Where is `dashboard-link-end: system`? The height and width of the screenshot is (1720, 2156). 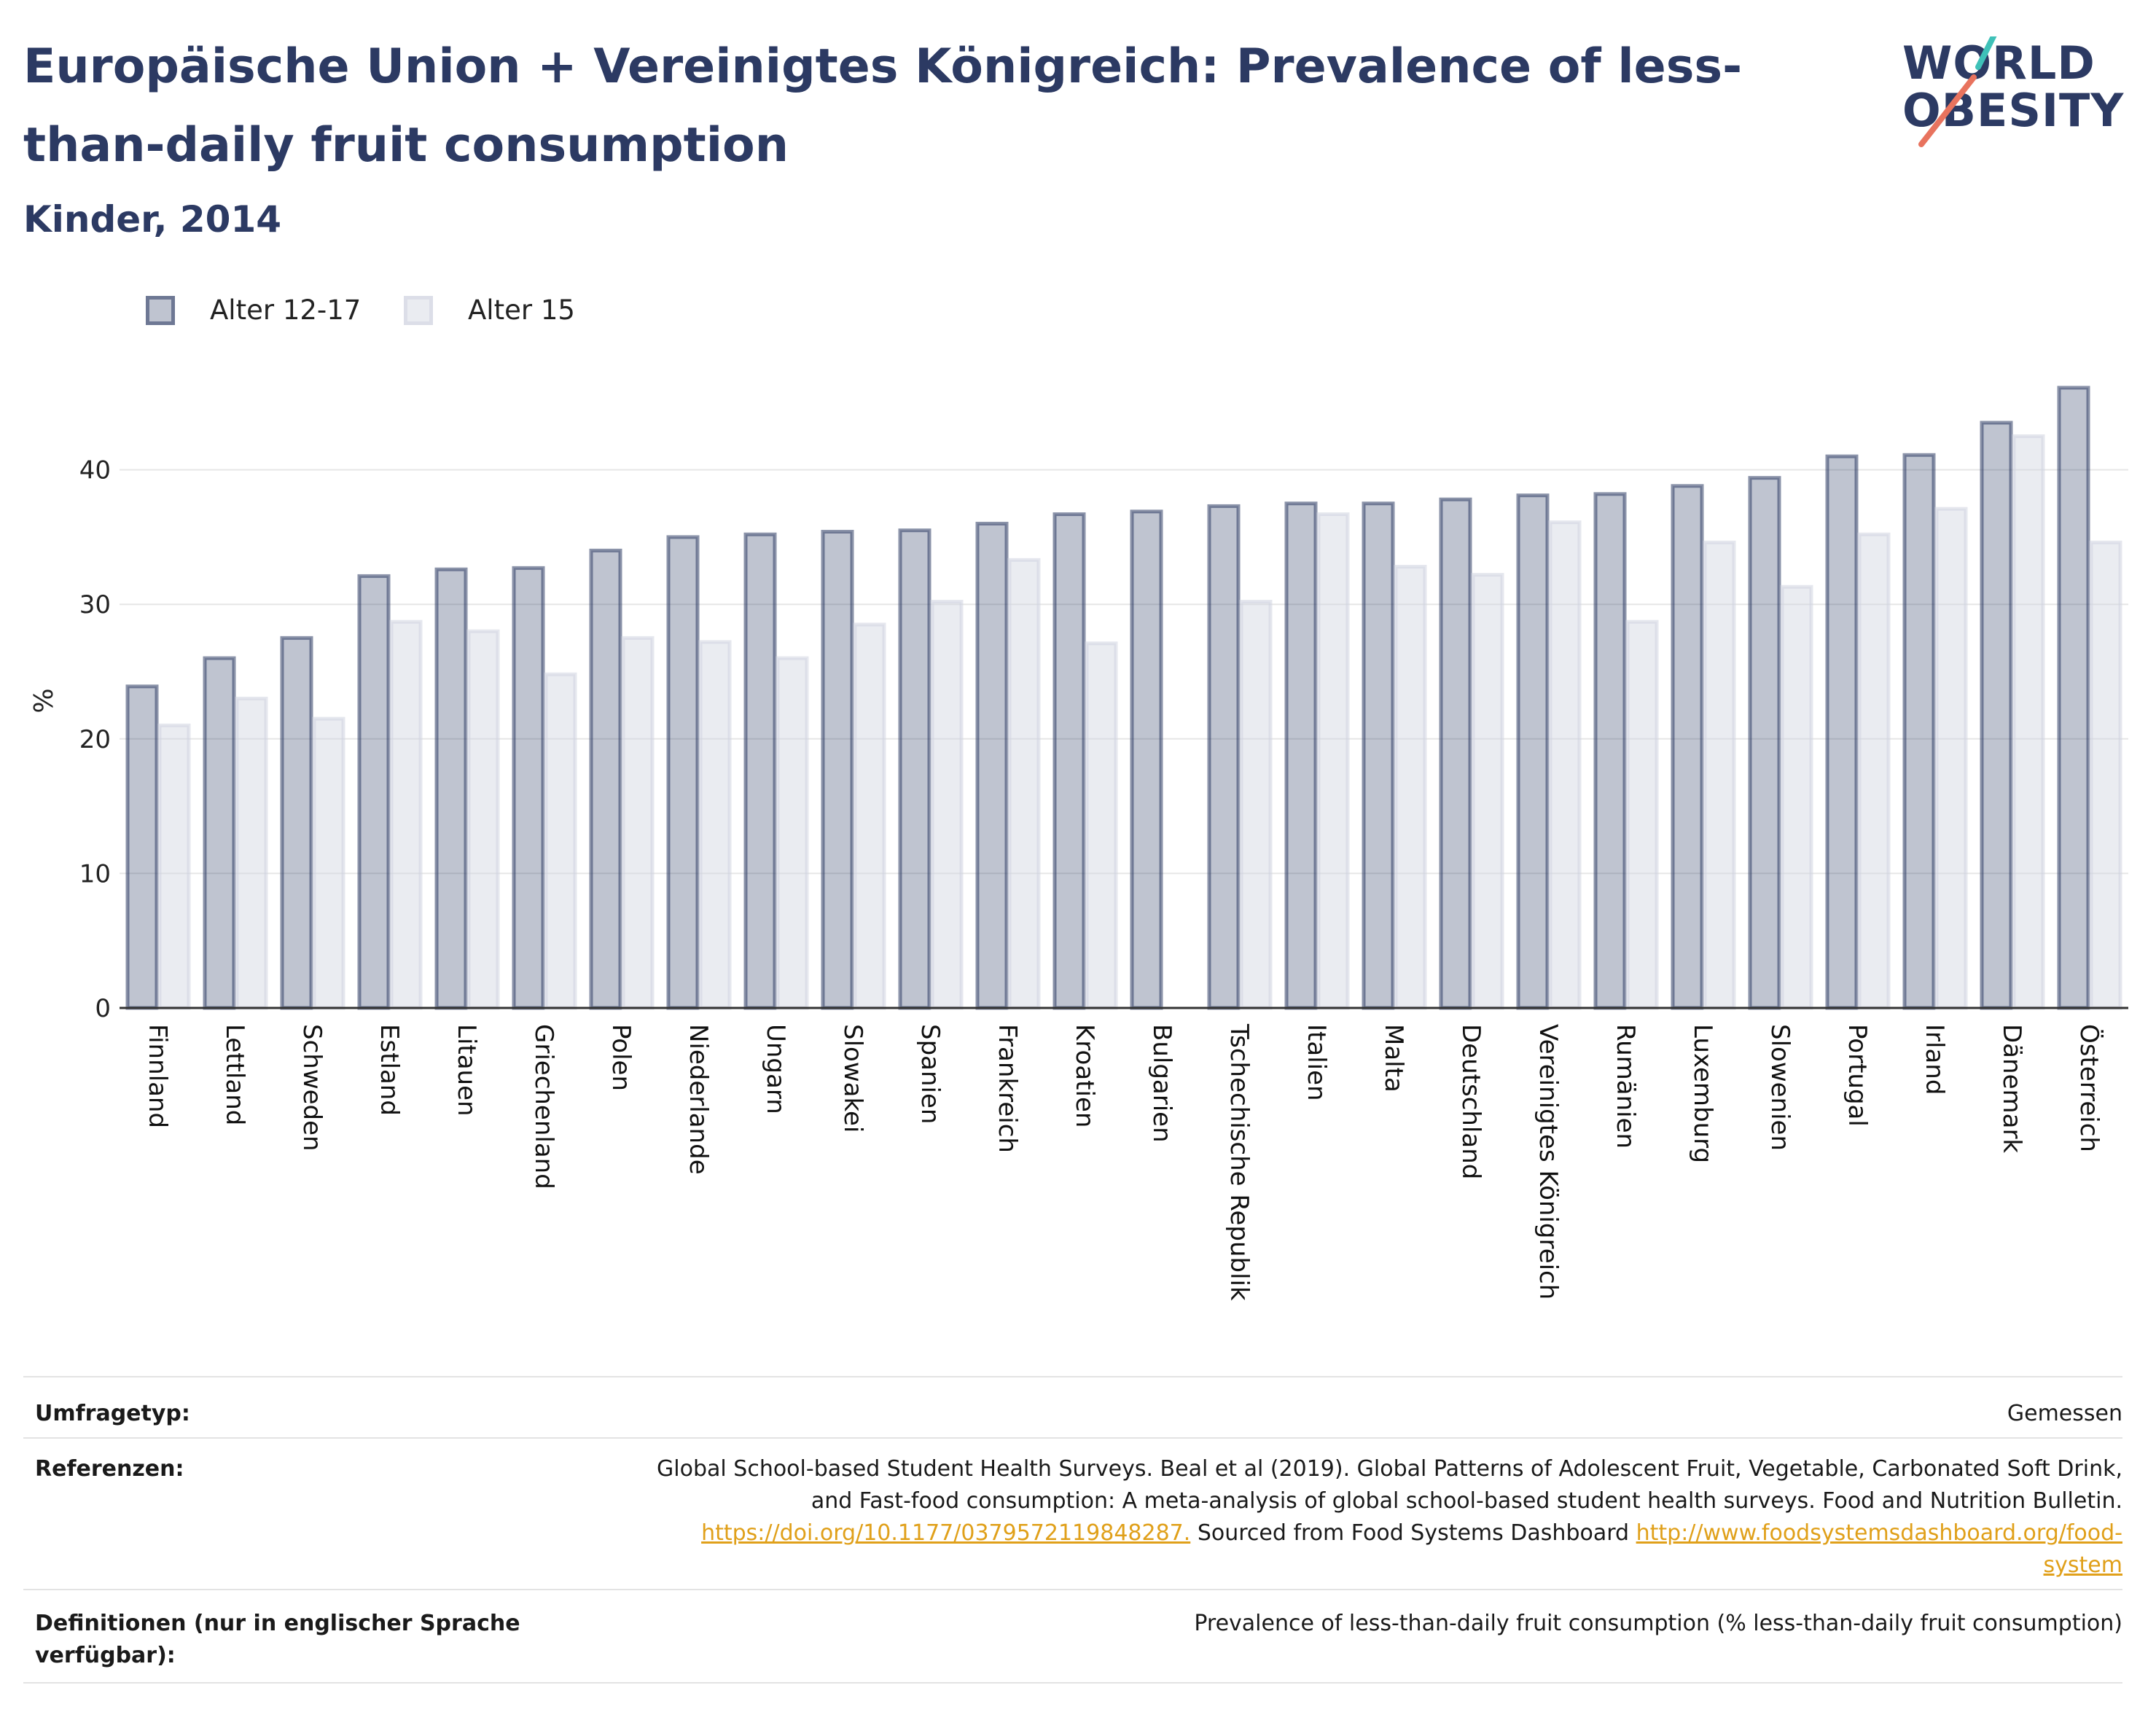
dashboard-link-end: system is located at coordinates (2082, 1565).